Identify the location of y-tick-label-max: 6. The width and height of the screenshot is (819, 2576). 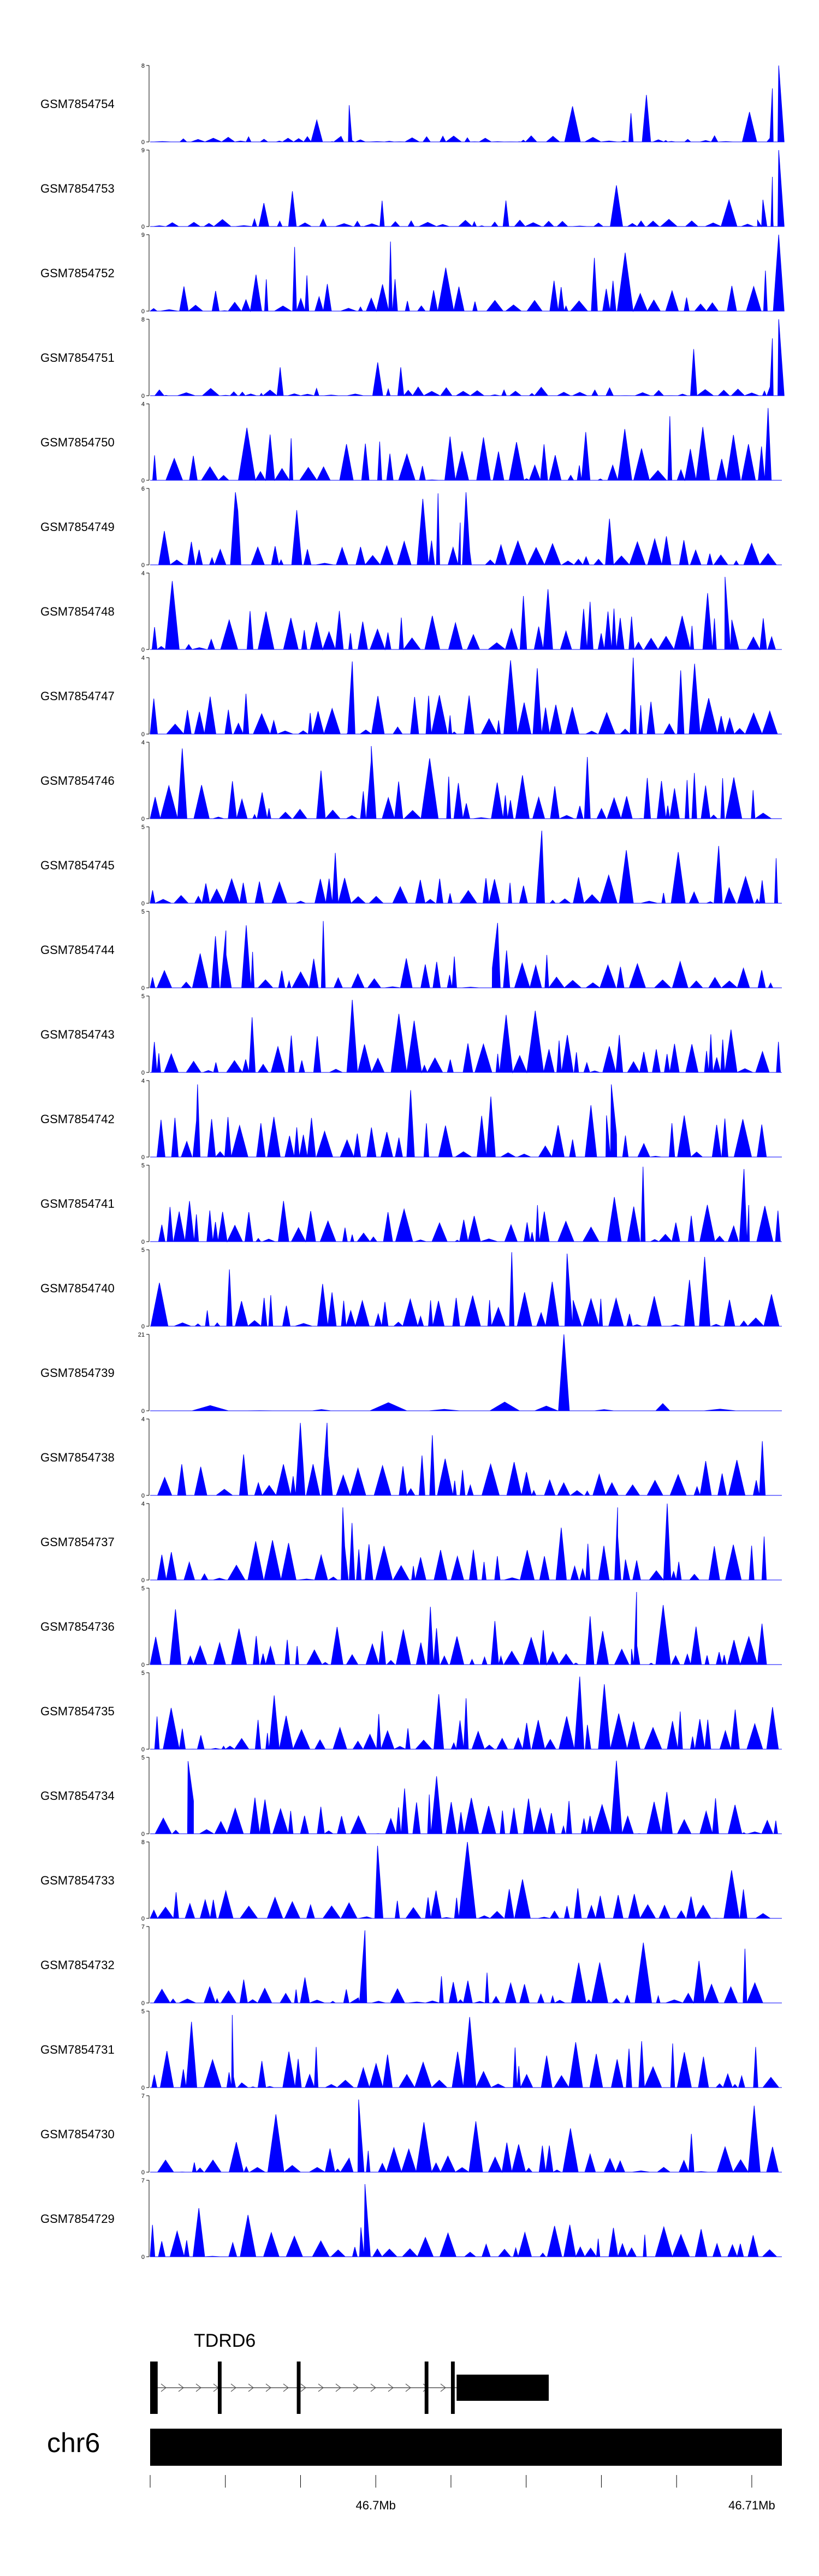
(143, 489).